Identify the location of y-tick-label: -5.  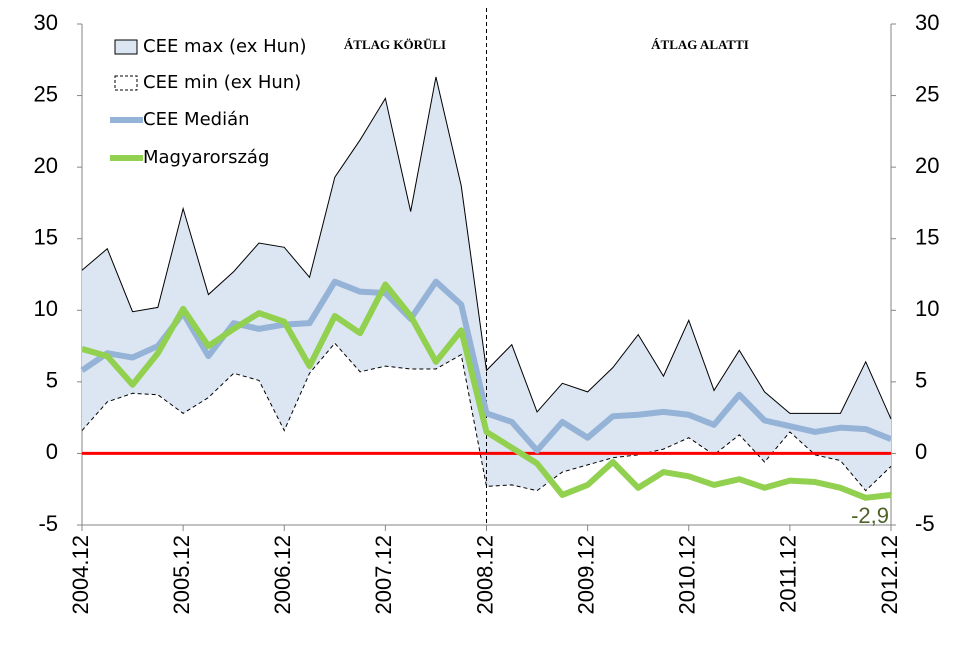
(48, 523).